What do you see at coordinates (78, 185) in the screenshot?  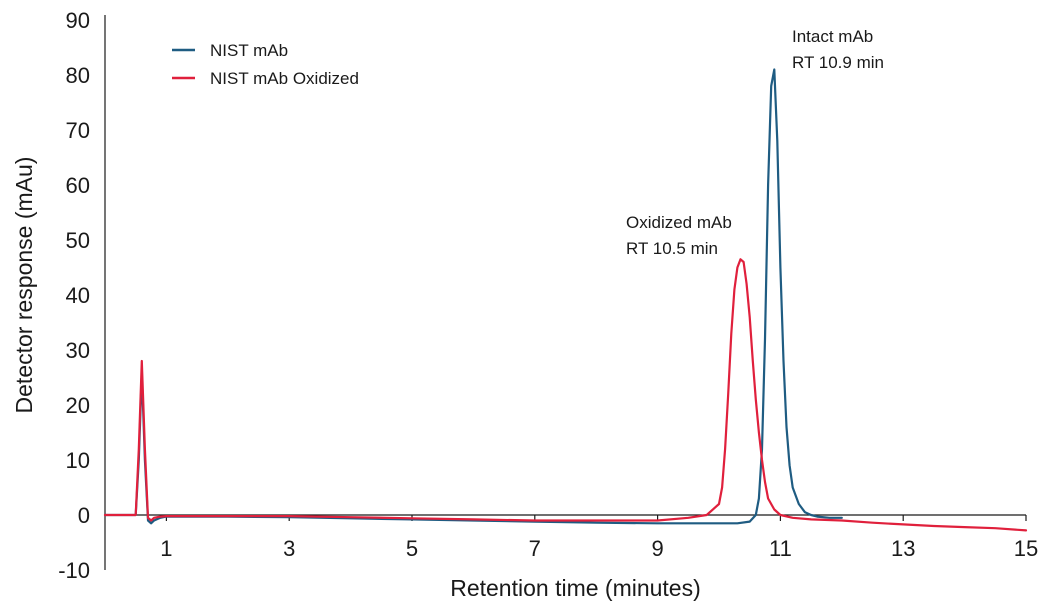 I see `y-tick-label: 60` at bounding box center [78, 185].